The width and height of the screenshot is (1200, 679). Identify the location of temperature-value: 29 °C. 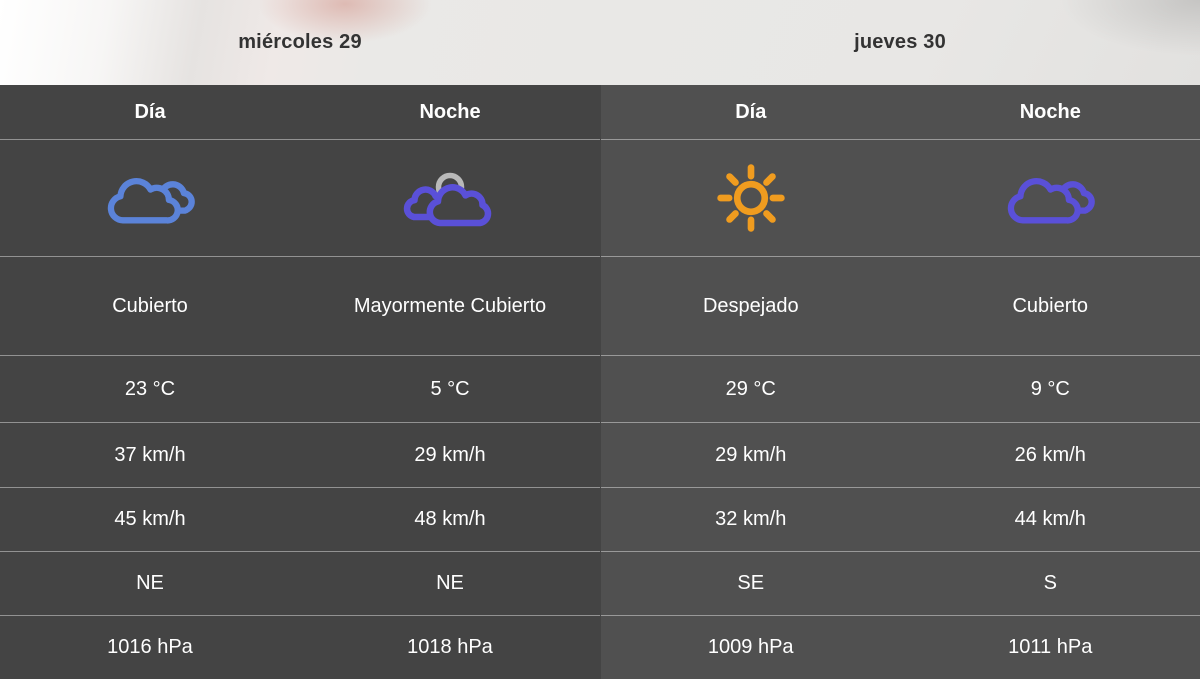
(750, 388).